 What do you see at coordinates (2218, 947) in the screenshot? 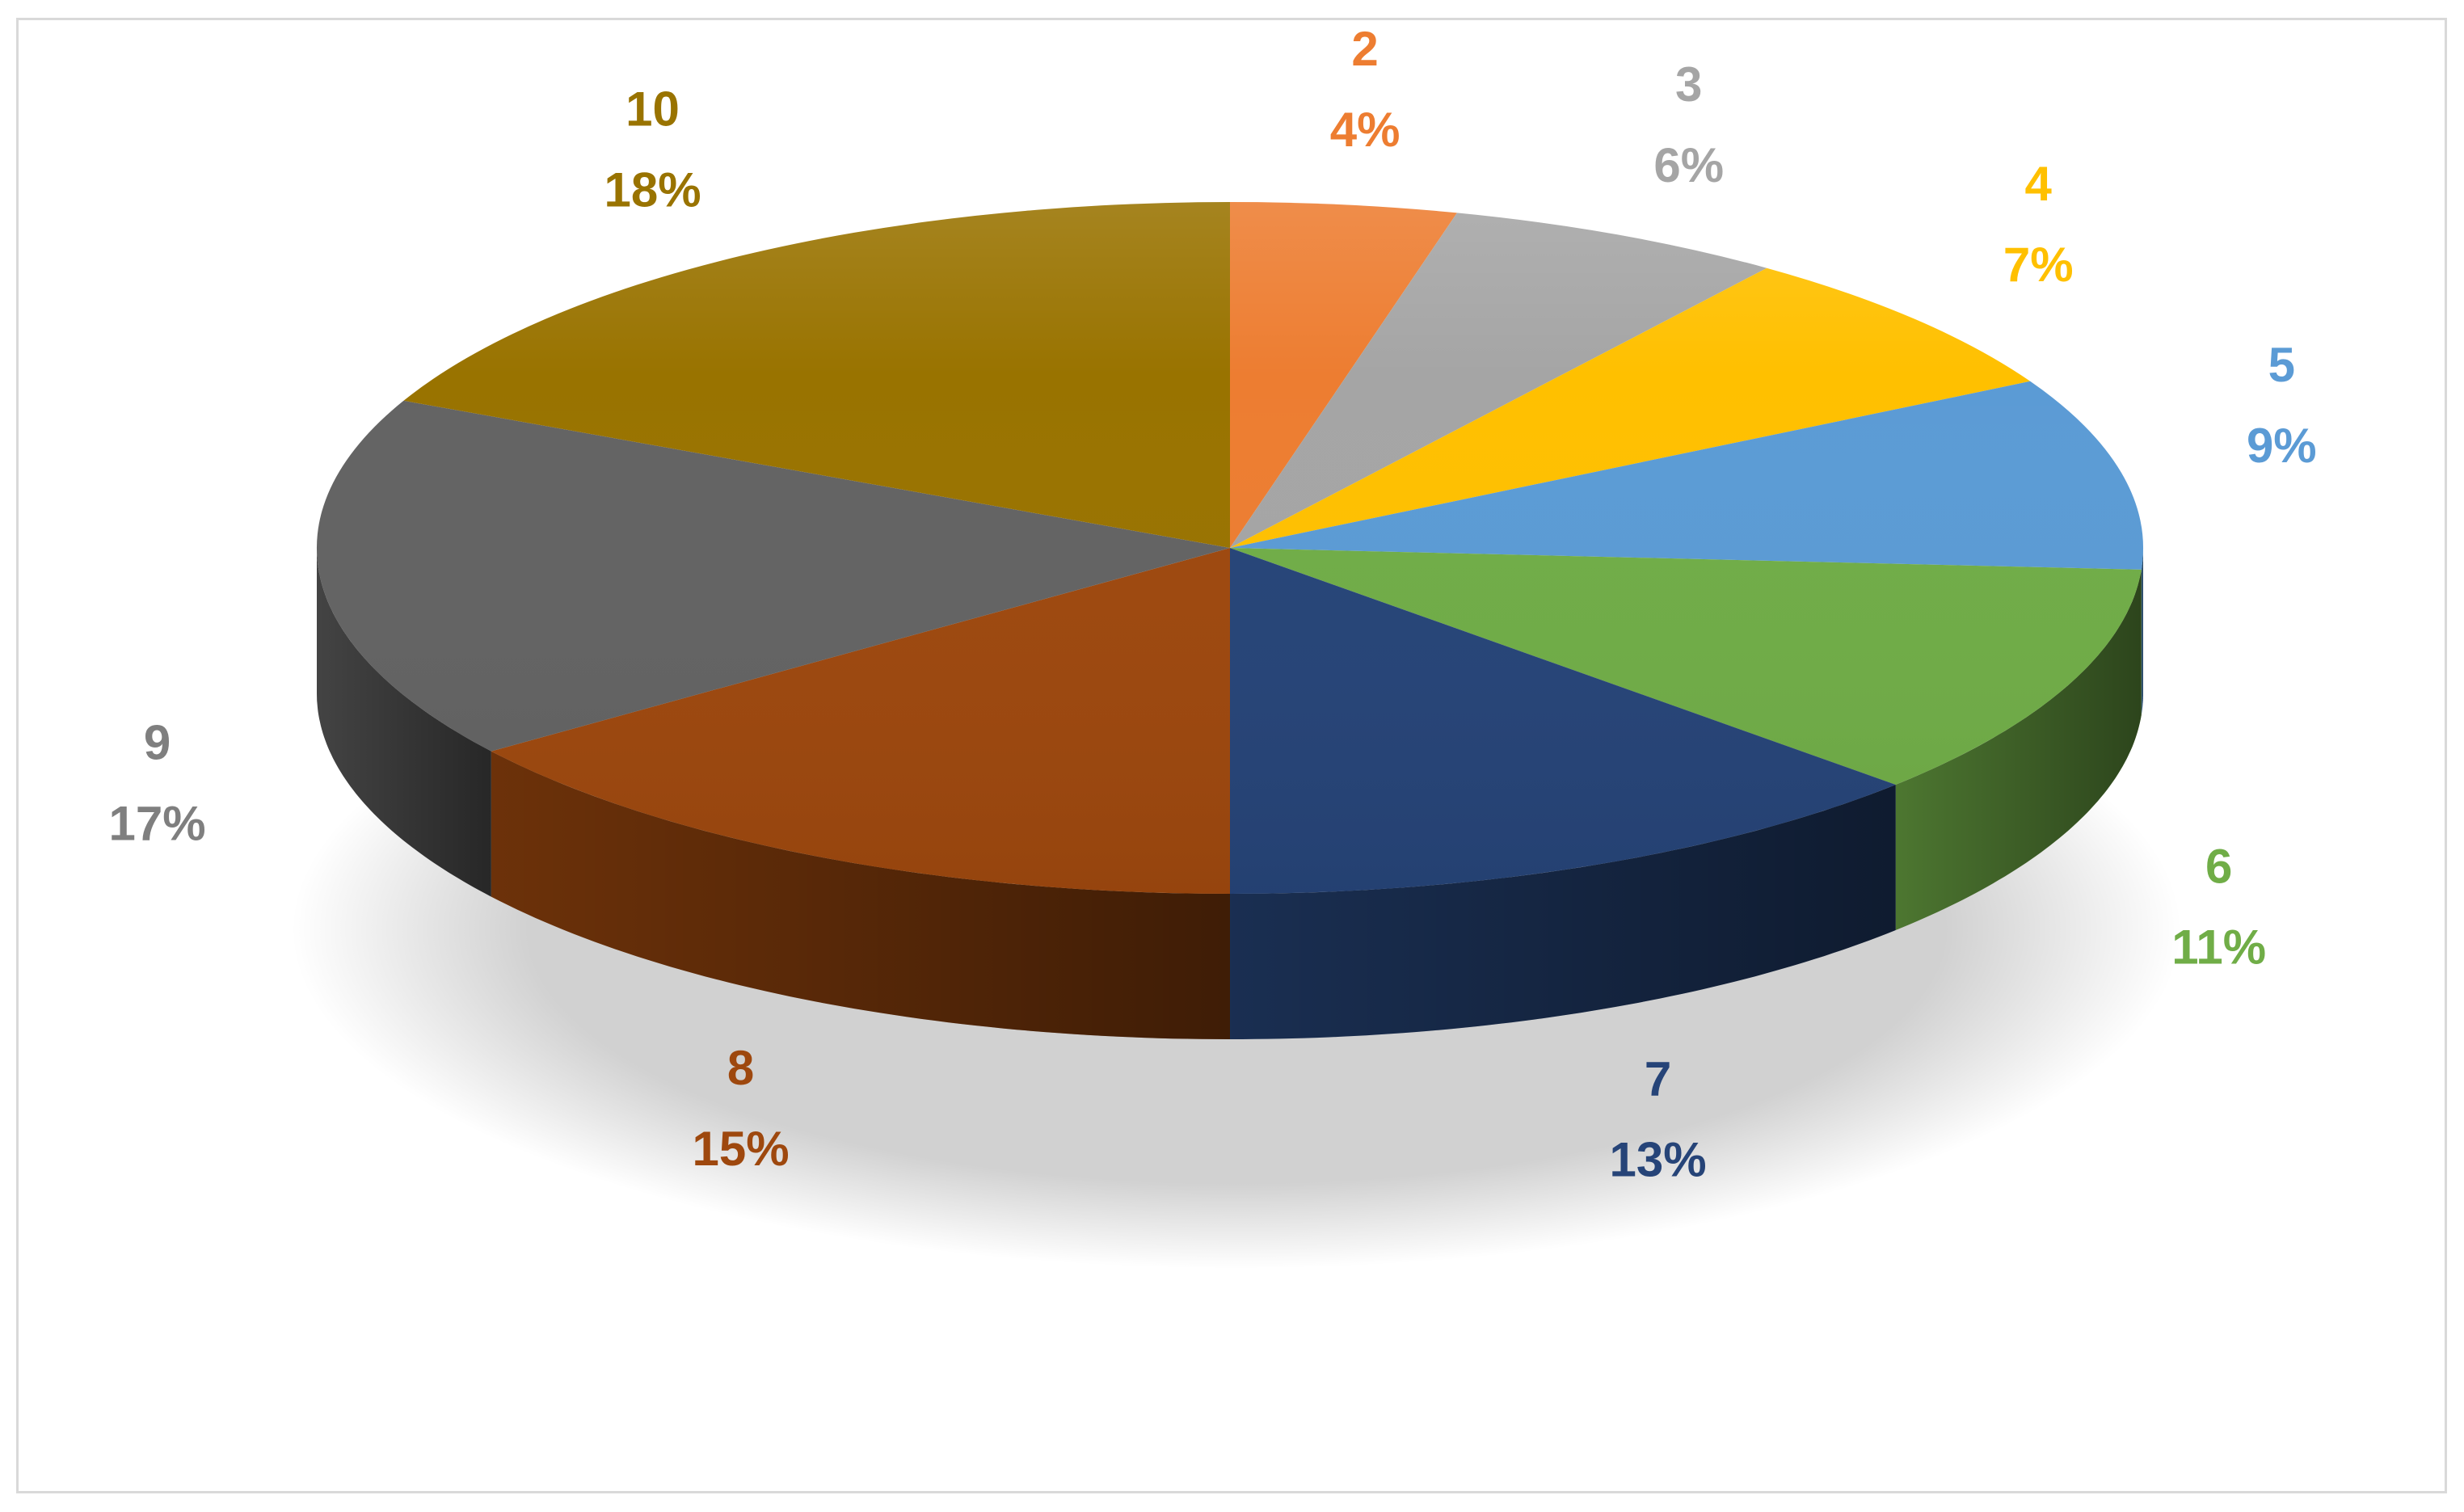
I see `slice-percent-6: 11%` at bounding box center [2218, 947].